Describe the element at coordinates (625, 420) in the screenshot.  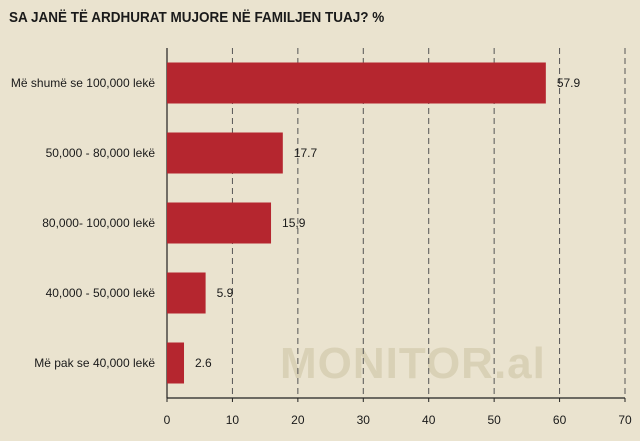
I see `x-tick-label: 70` at that location.